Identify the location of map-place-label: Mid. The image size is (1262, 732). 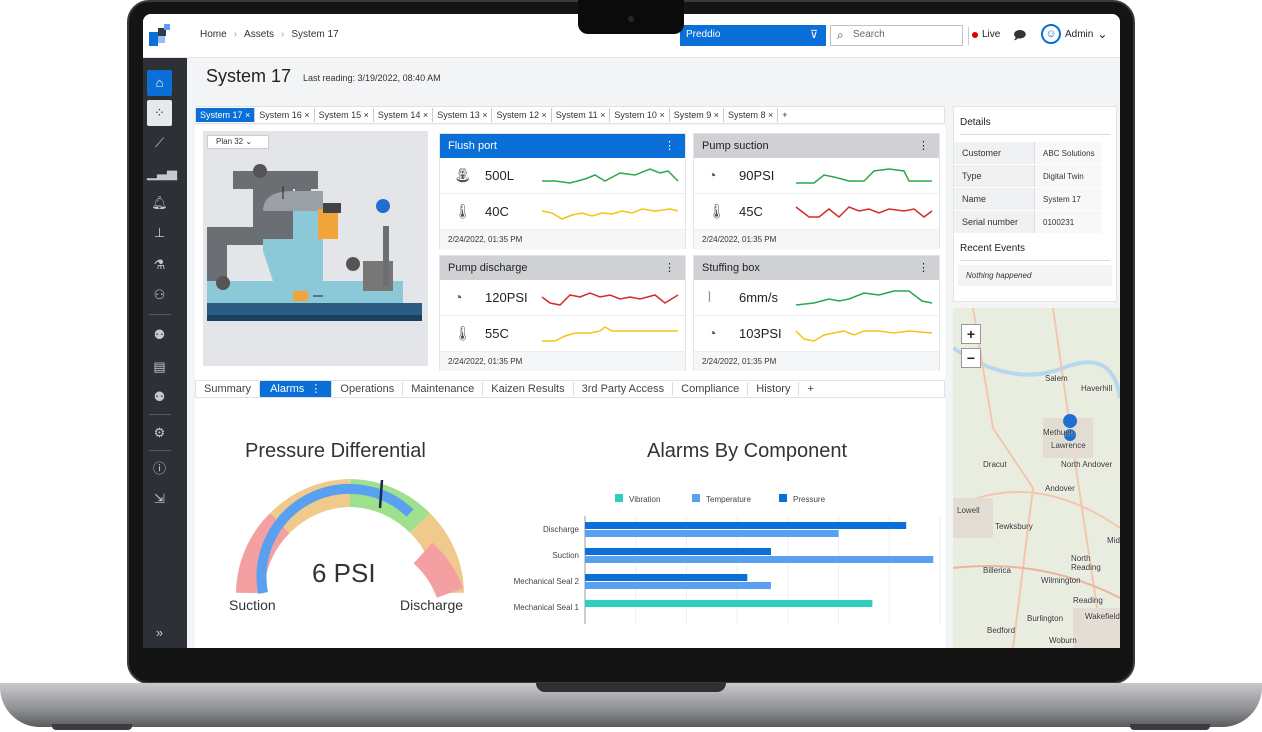
(1113, 540).